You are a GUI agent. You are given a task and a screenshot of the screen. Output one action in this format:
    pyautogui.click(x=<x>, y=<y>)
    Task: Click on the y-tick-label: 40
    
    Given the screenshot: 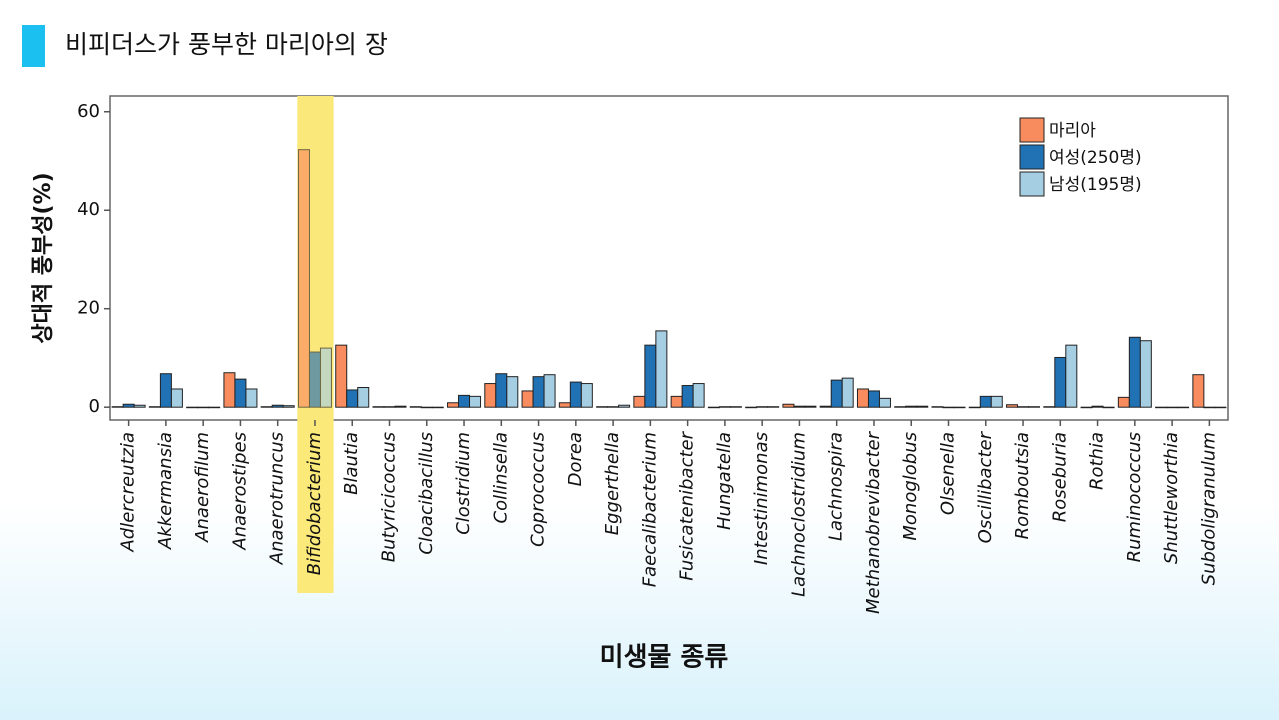 What is the action you would take?
    pyautogui.click(x=88, y=209)
    